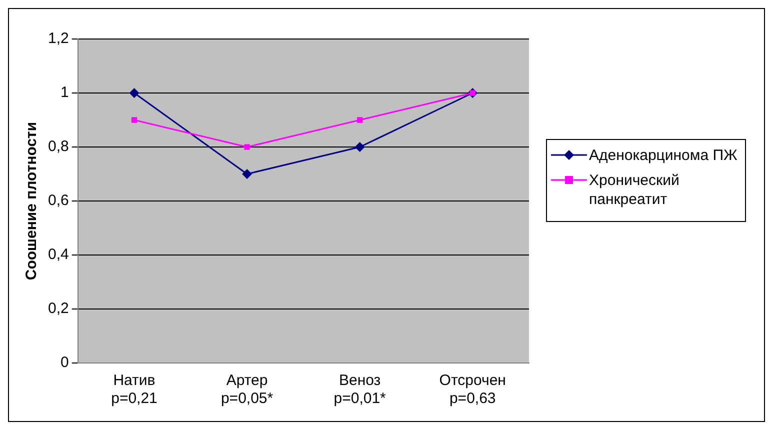 This screenshot has height=430, width=773. Describe the element at coordinates (134, 390) in the screenshot. I see `x-tick-label: Натив p=0,21` at that location.